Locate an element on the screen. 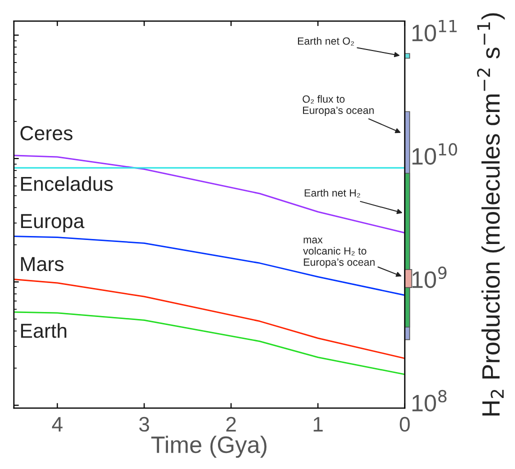  x-tick-label: 2 is located at coordinates (231, 424).